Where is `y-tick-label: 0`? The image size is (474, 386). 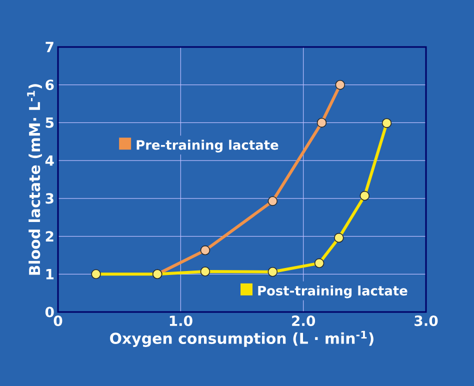
y-tick-label: 0 is located at coordinates (49, 312).